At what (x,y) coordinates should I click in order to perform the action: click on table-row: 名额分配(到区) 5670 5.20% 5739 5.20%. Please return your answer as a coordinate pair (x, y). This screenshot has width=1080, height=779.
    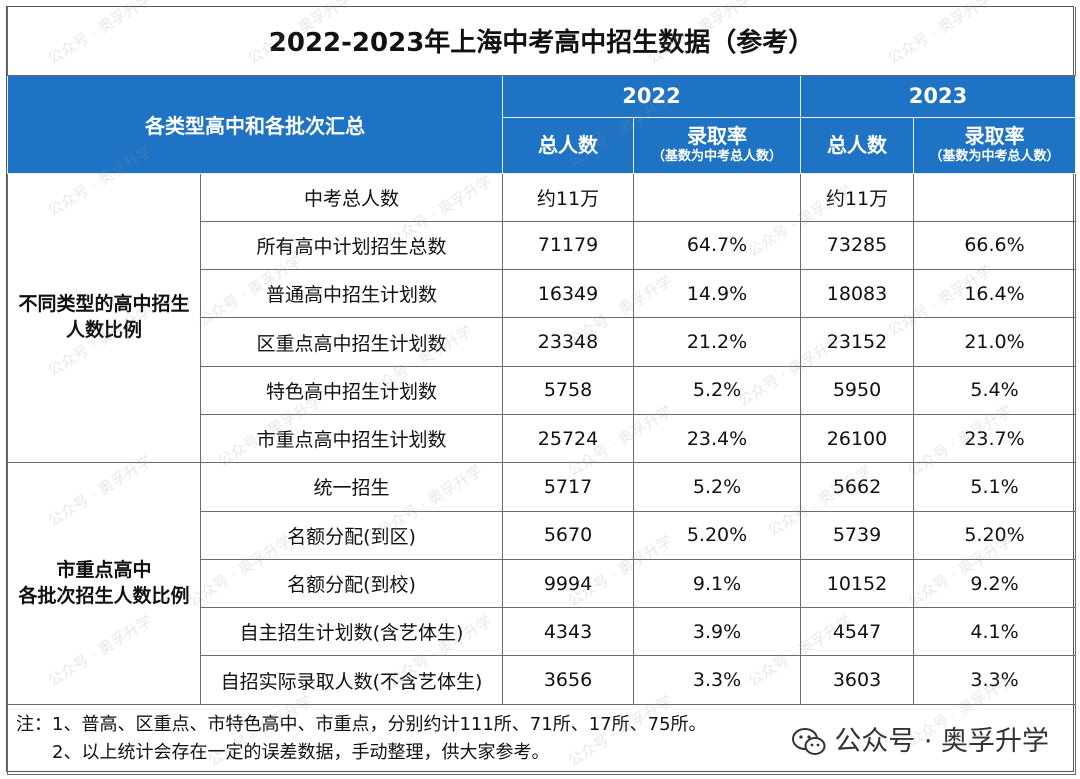
    Looking at the image, I should click on (542, 535).